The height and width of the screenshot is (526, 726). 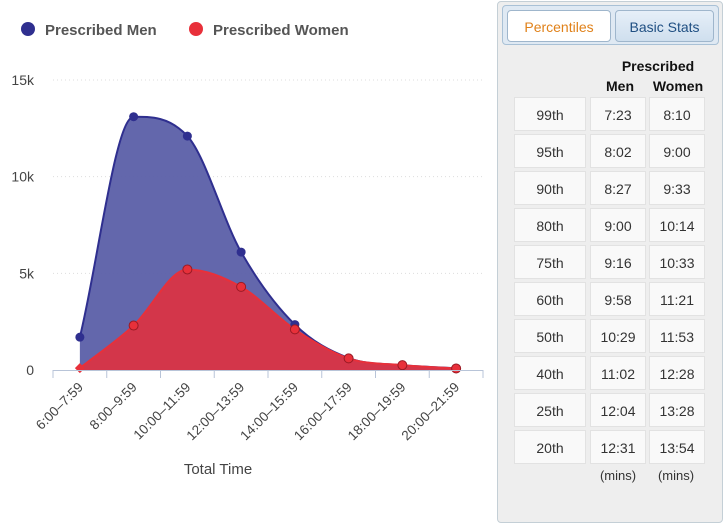 I want to click on tab-basic-stats: Basic Stats, so click(x=664, y=26).